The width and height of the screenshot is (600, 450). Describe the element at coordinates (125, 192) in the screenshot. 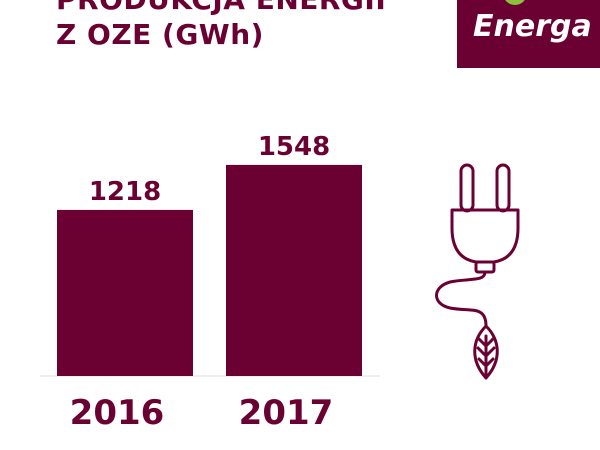

I see `data-label-2016: 1218` at that location.